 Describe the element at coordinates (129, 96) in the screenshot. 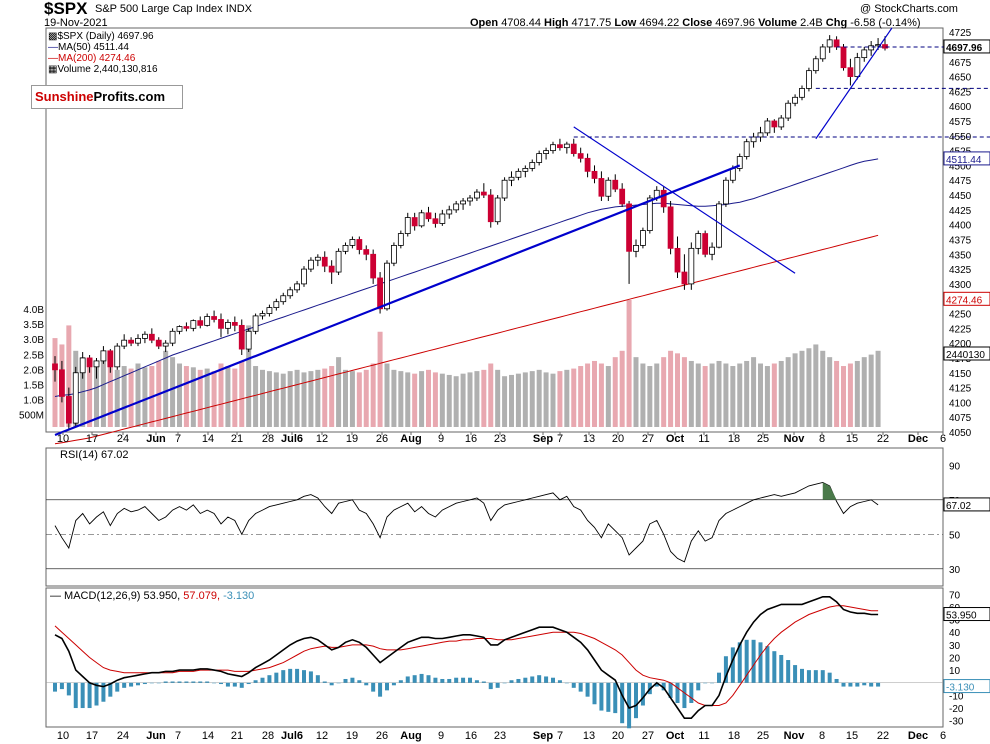

I see `logo-part2: Profits.com` at that location.